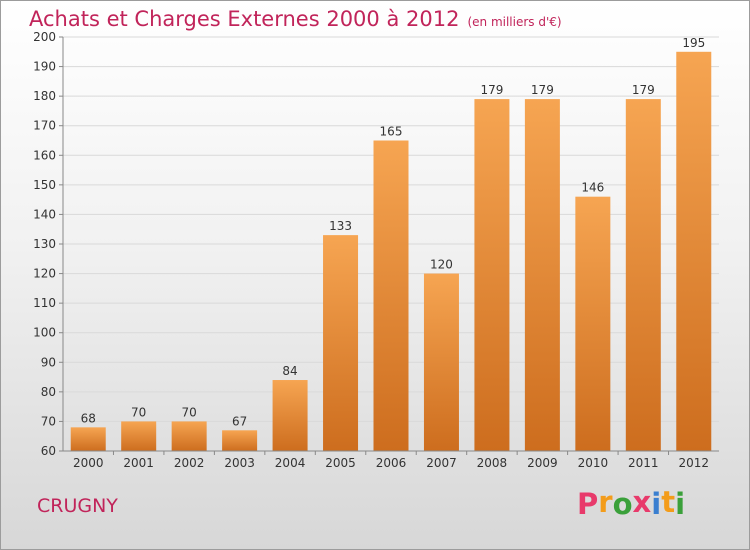 Image resolution: width=750 pixels, height=550 pixels. What do you see at coordinates (88, 418) in the screenshot?
I see `data-label-2000: 68` at bounding box center [88, 418].